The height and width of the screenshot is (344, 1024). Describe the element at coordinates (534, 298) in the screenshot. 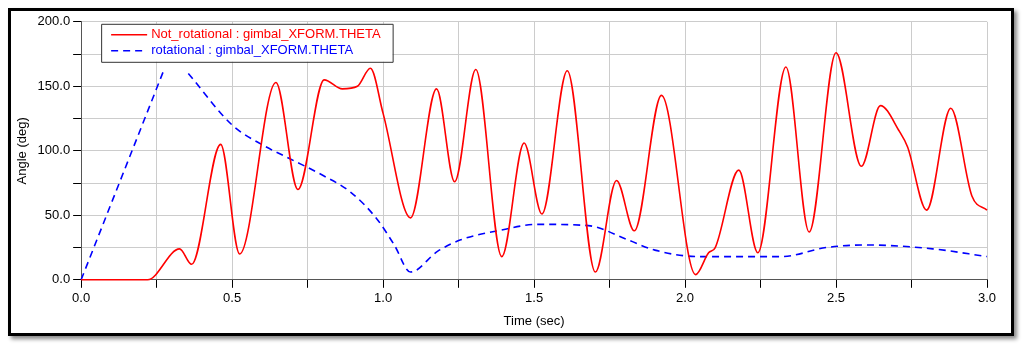

I see `x-tick-label: 1.5` at that location.